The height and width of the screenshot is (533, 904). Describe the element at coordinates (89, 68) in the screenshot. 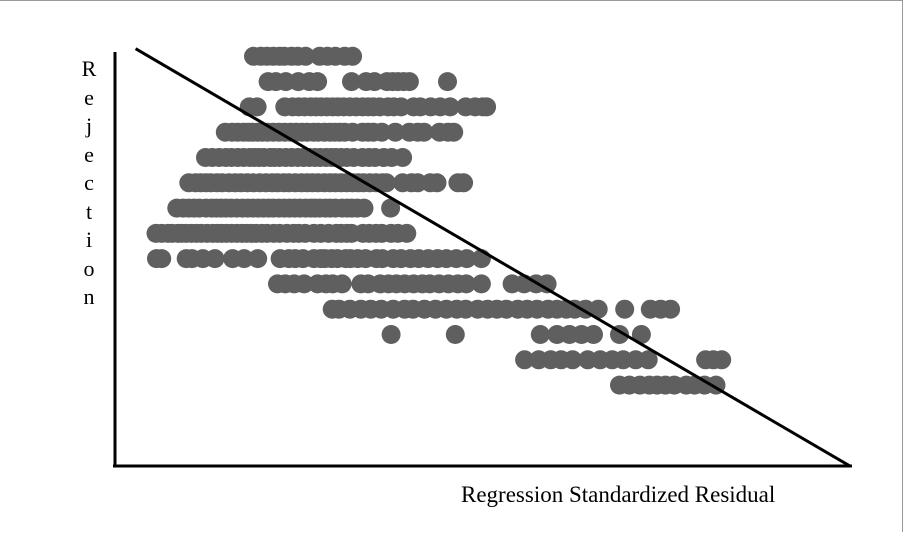

I see `y-axis-label-letter: R` at that location.